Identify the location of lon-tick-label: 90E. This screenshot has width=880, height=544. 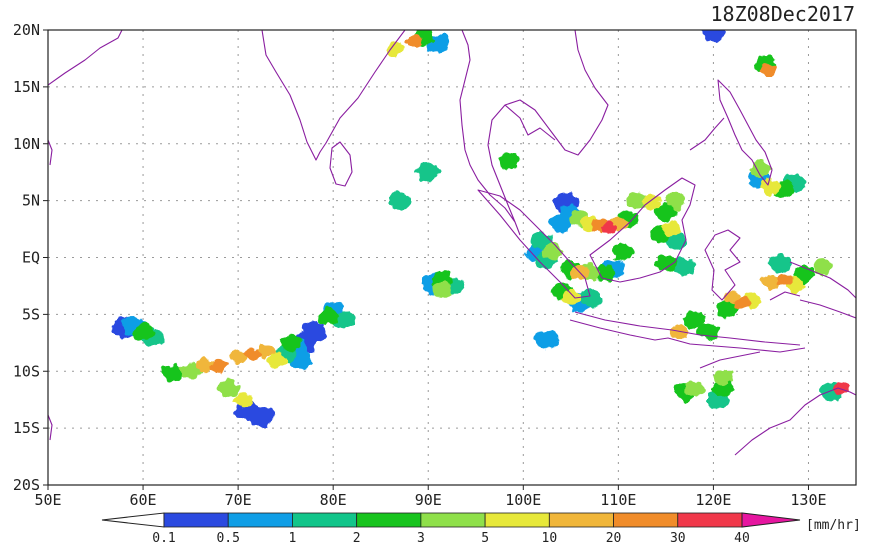
(428, 500).